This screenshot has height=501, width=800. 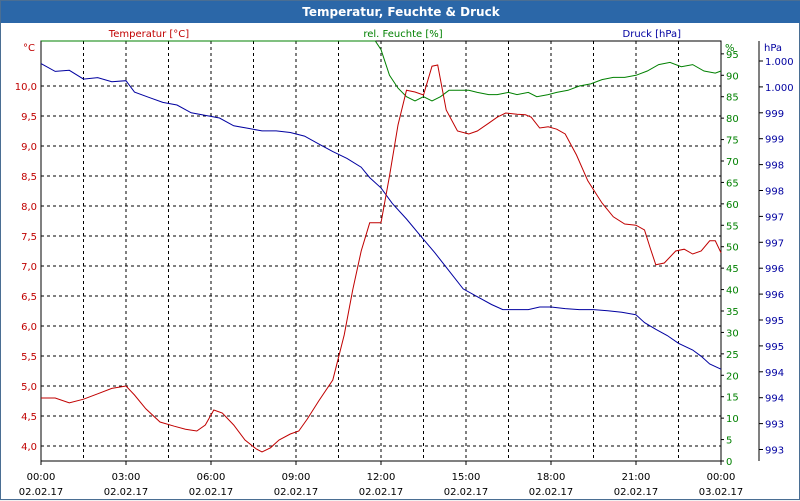 I want to click on x-tick-time: 03:00, so click(x=126, y=477).